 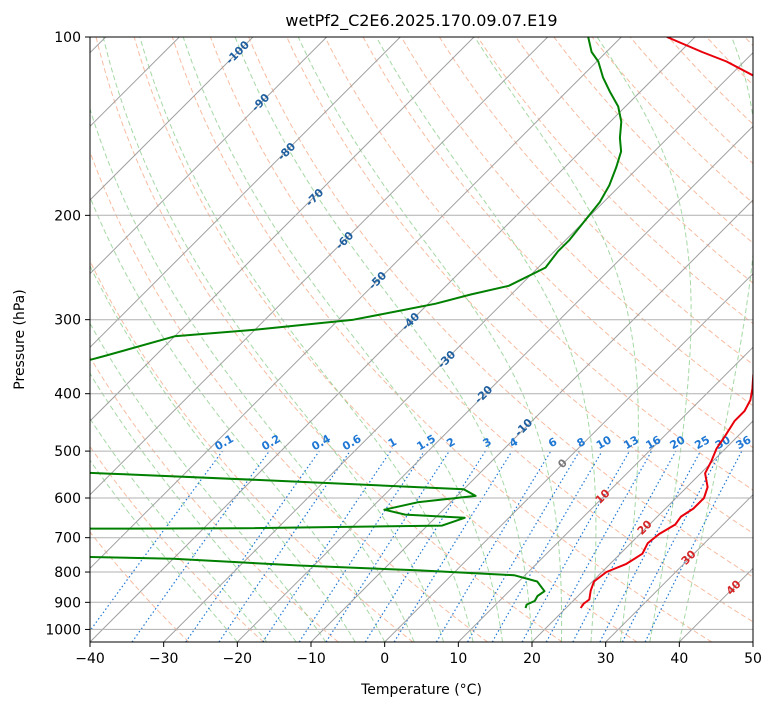 I want to click on y-tick-label: 100, so click(x=67, y=38).